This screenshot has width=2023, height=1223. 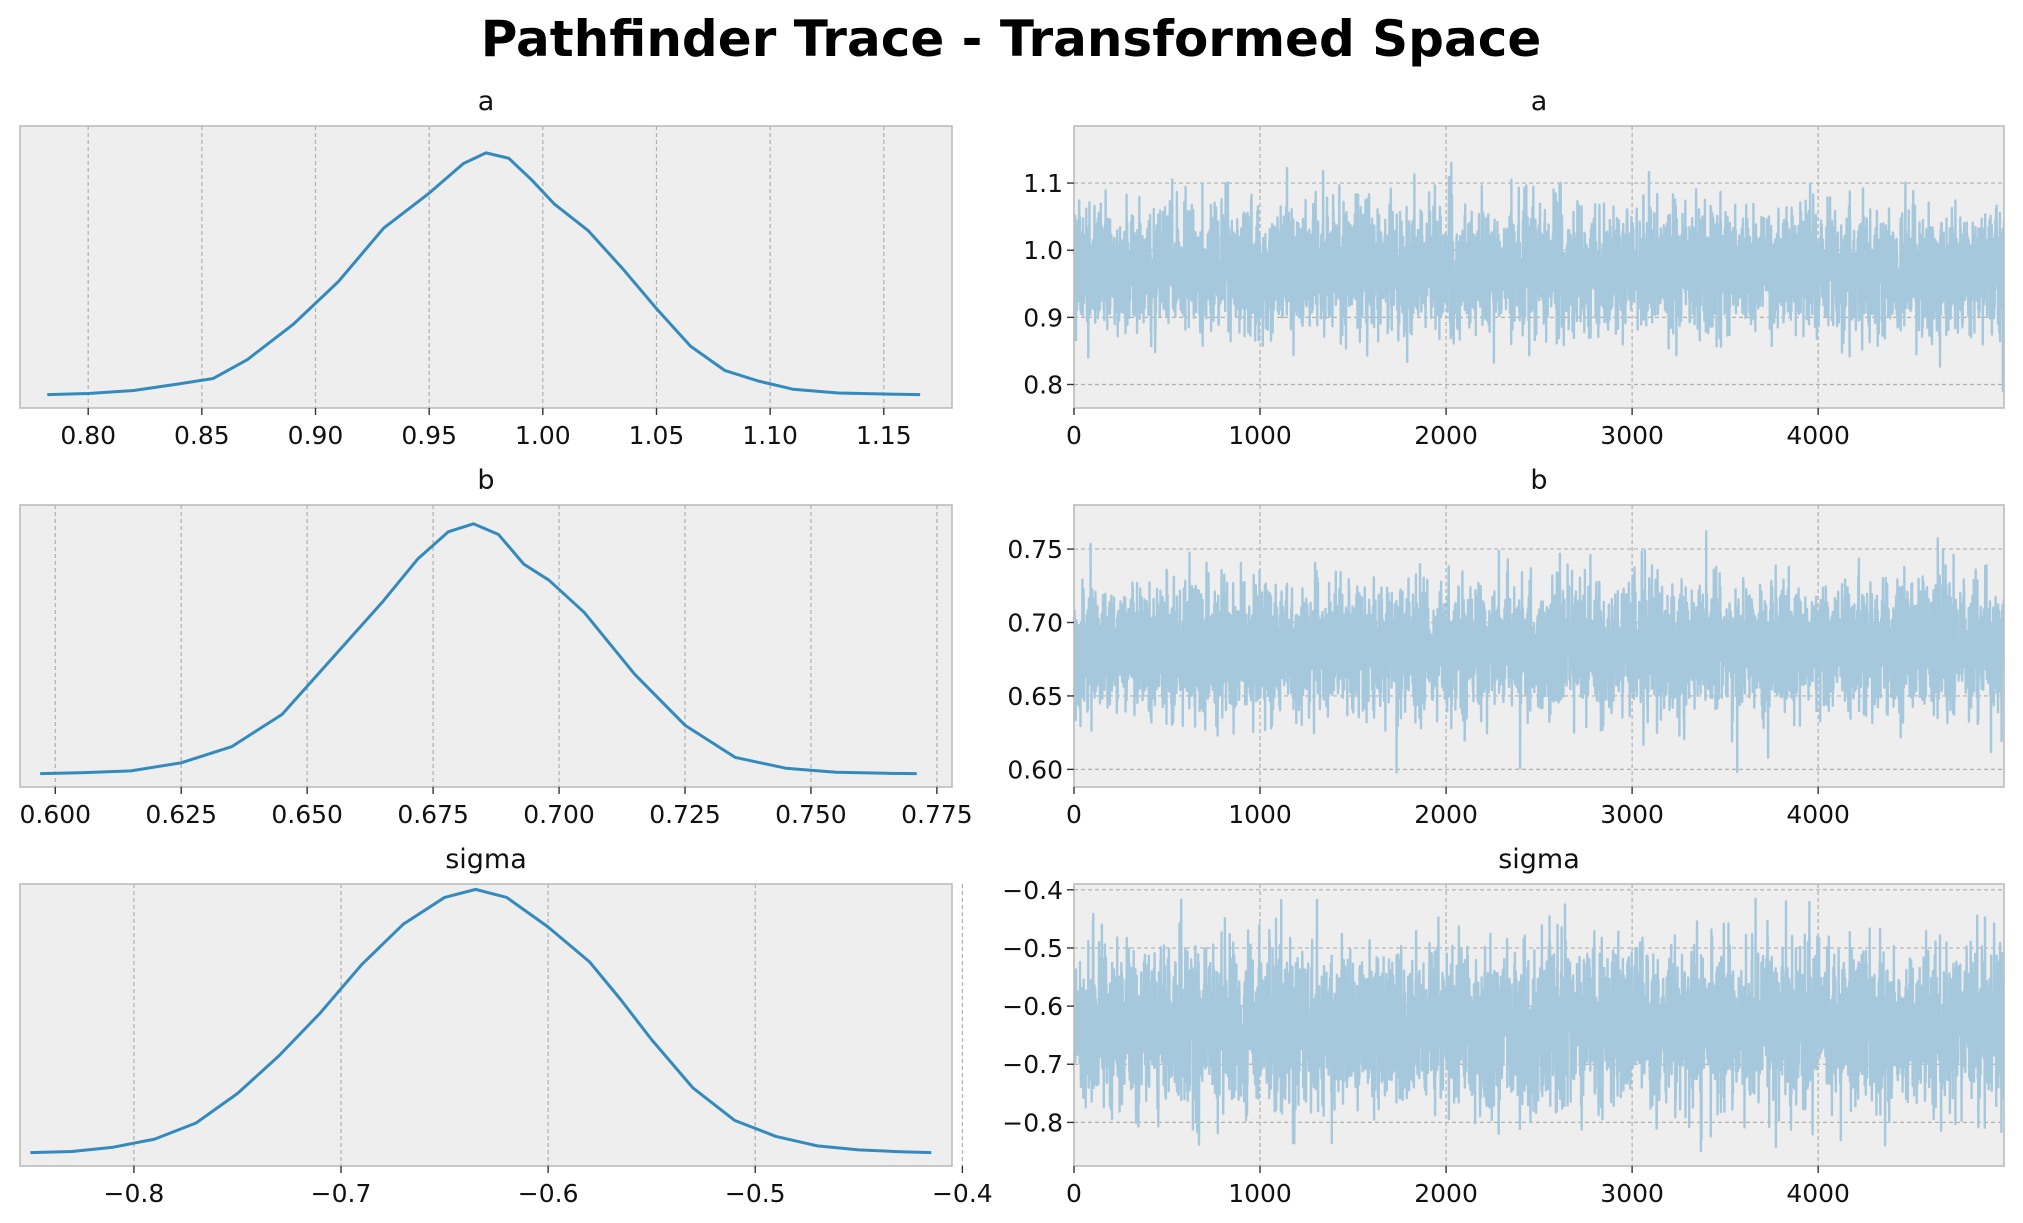 I want to click on y-tick-label: −0.4, so click(x=1032, y=890).